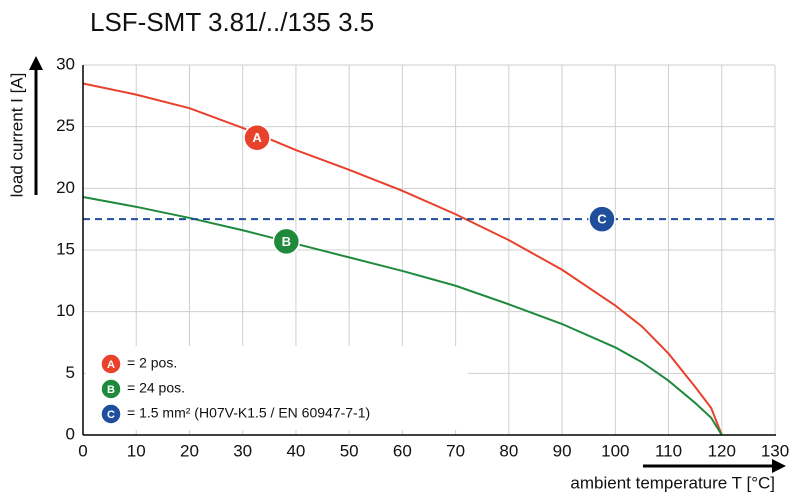  What do you see at coordinates (779, 466) in the screenshot?
I see `x-arrow-head` at bounding box center [779, 466].